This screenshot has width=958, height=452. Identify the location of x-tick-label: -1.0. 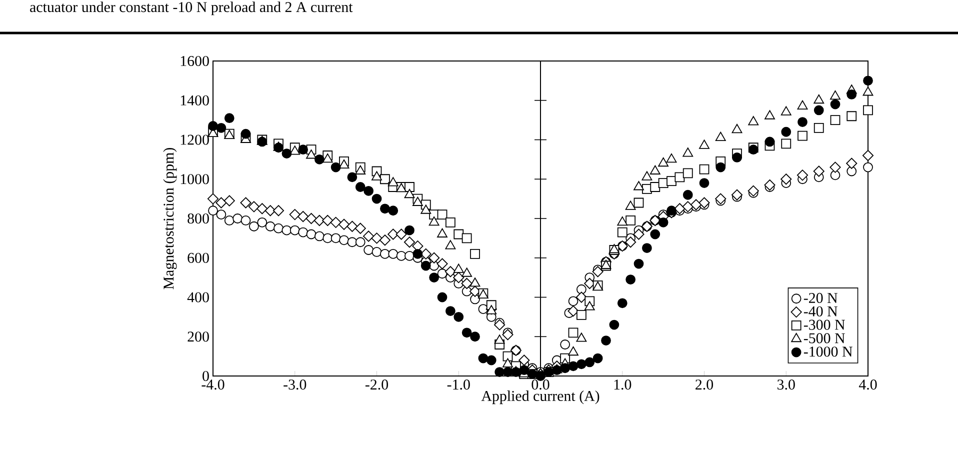
(458, 385).